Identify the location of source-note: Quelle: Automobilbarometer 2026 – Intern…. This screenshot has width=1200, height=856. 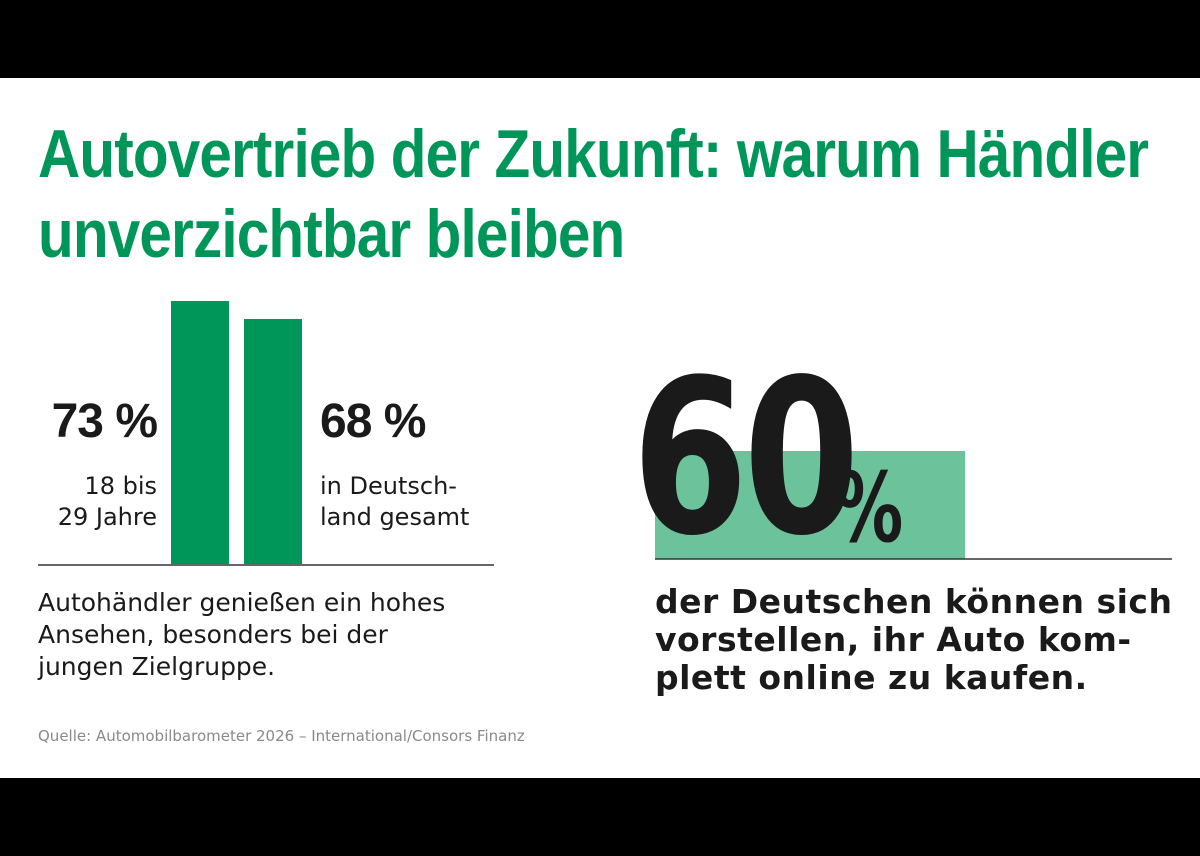
(281, 736).